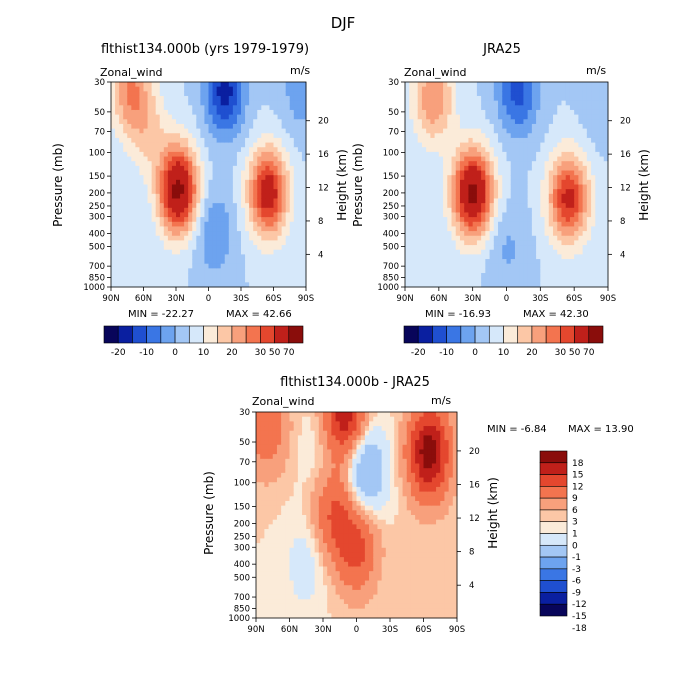 The width and height of the screenshot is (700, 700). What do you see at coordinates (205, 49) in the screenshot?
I see `panel-title: flthist134.000b (yrs 1979-1979)` at bounding box center [205, 49].